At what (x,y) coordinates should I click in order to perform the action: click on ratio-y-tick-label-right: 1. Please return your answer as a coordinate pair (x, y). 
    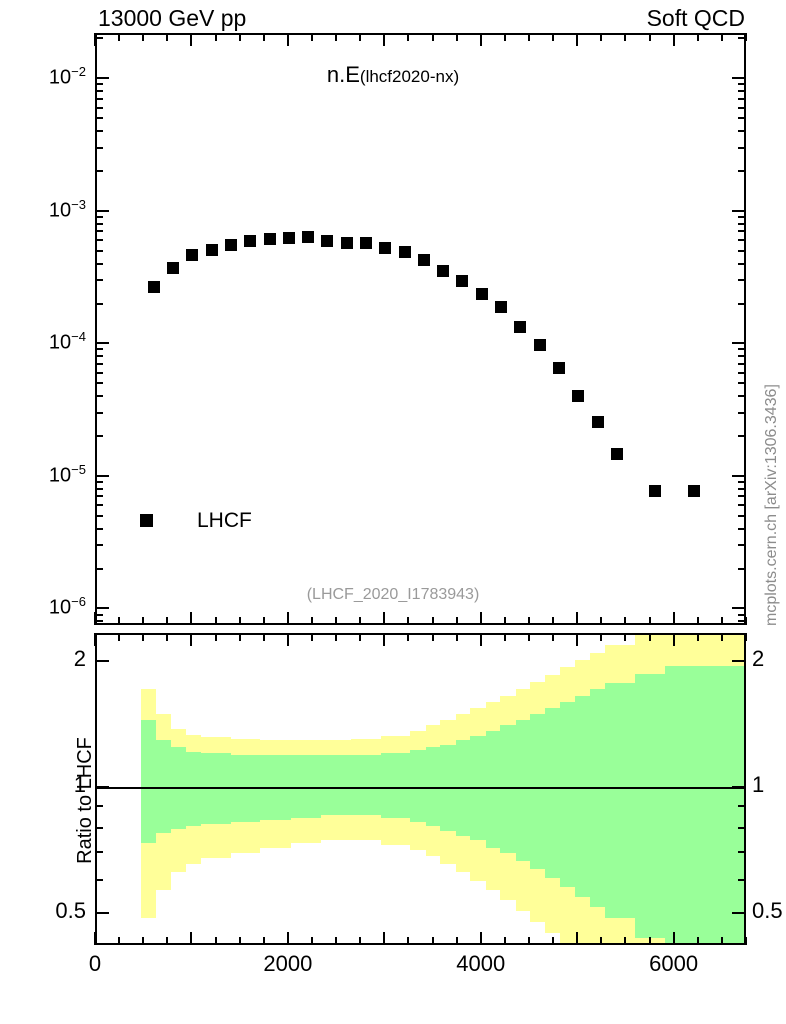
    Looking at the image, I should click on (758, 785).